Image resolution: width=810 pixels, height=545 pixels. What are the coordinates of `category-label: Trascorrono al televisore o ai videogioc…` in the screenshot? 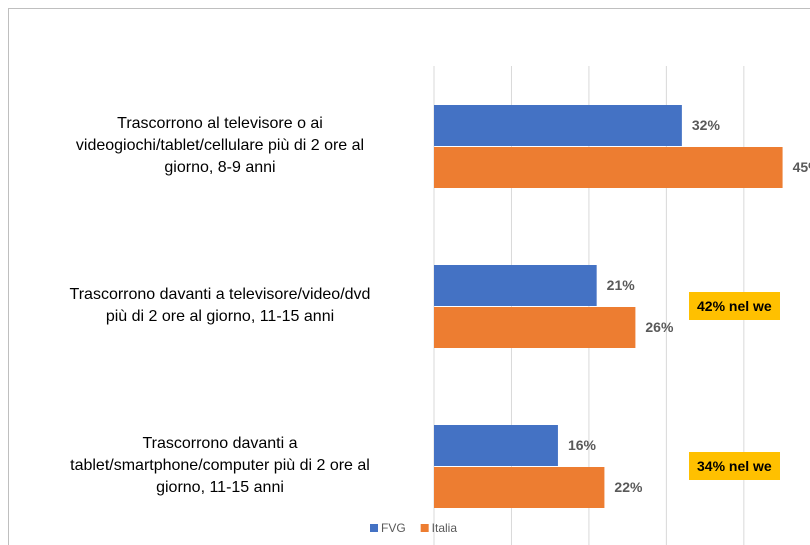 It's located at (220, 145).